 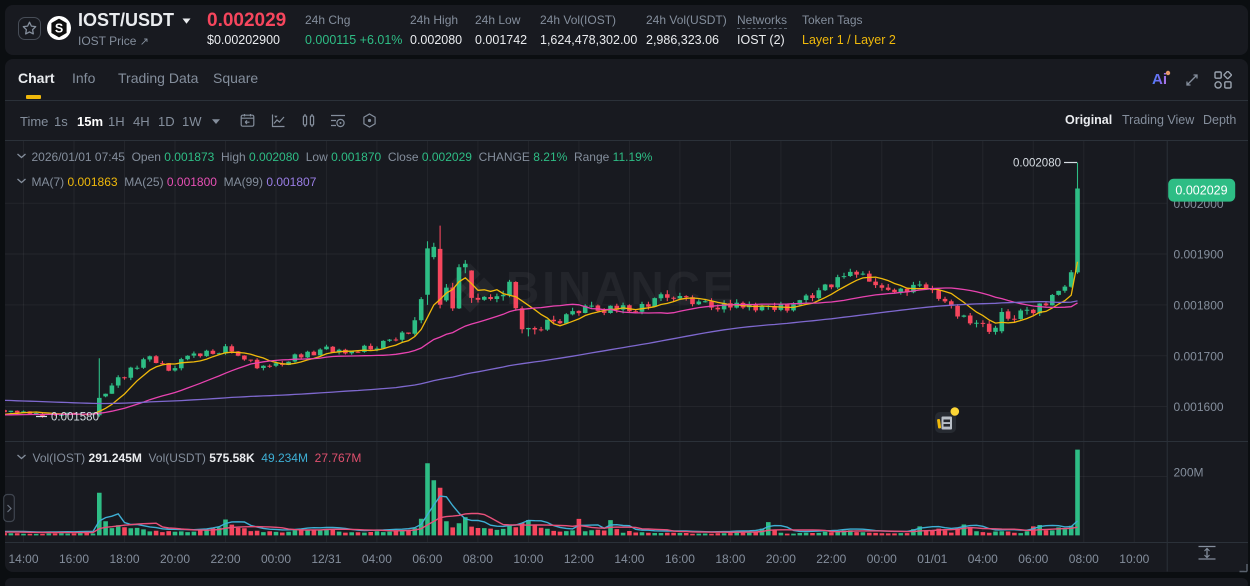 What do you see at coordinates (1199, 255) in the screenshot?
I see `svg-text: 0.001900` at bounding box center [1199, 255].